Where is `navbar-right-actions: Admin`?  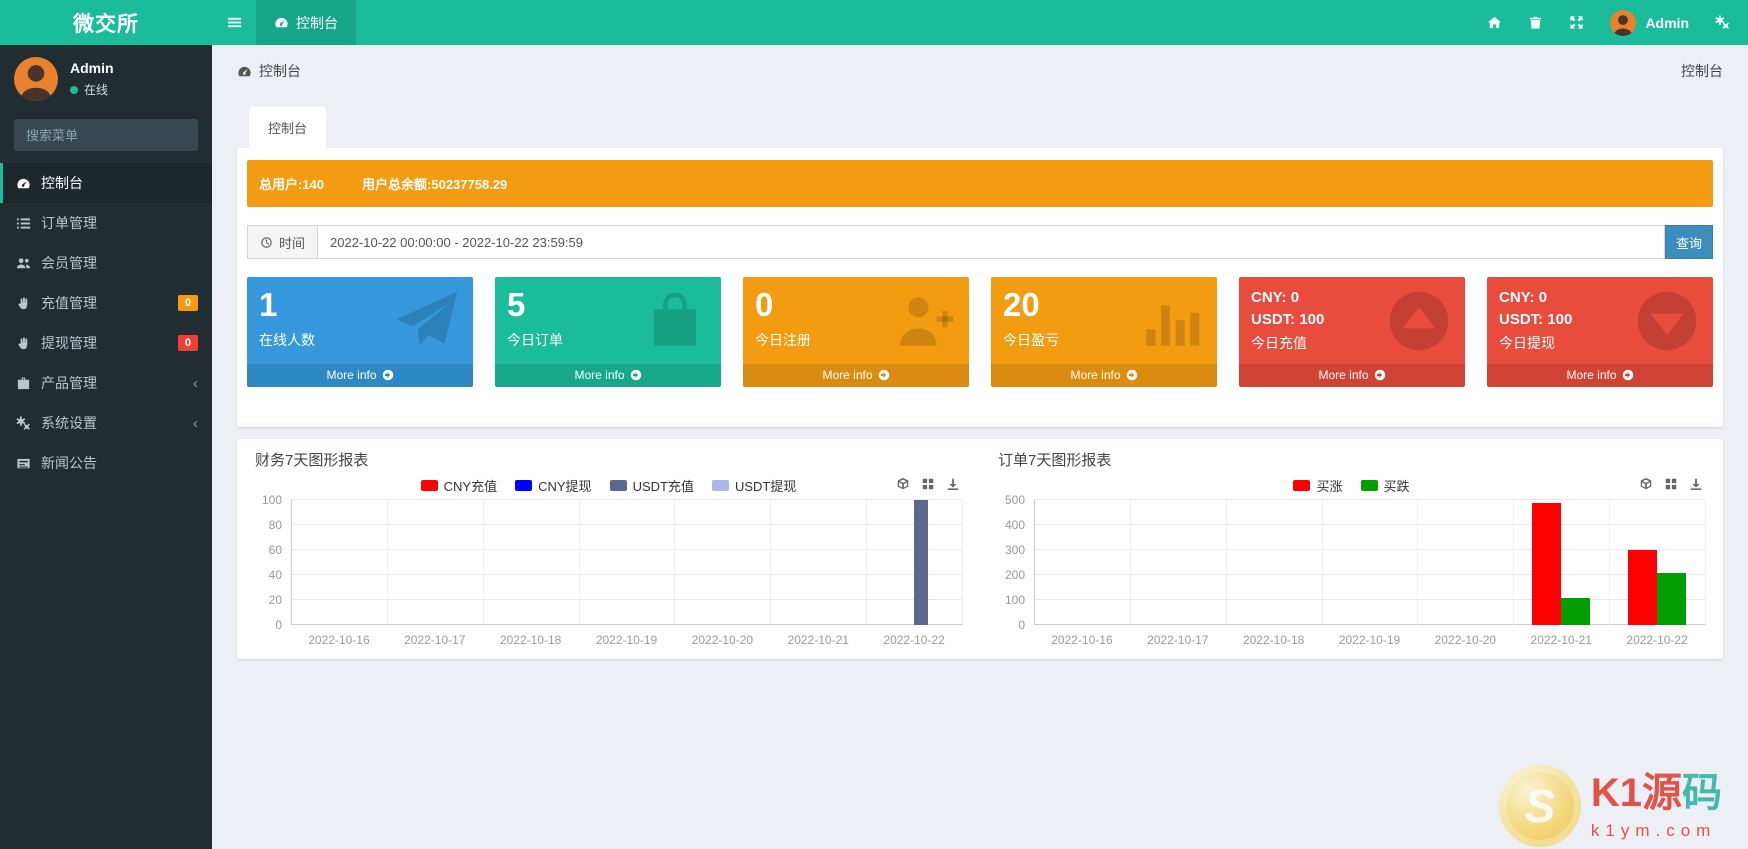 navbar-right-actions: Admin is located at coordinates (1617, 22).